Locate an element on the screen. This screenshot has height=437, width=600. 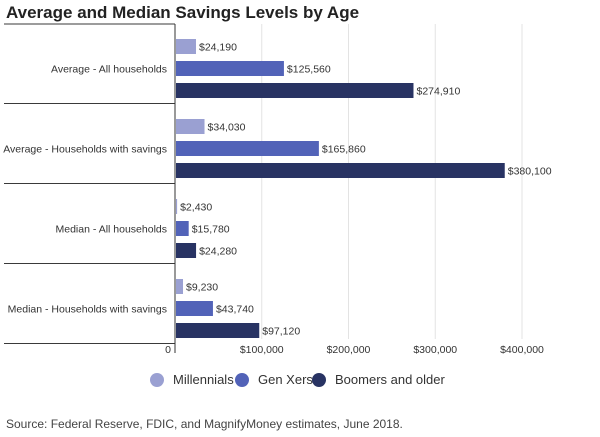
category-label: Average - Households with savings is located at coordinates (85, 150).